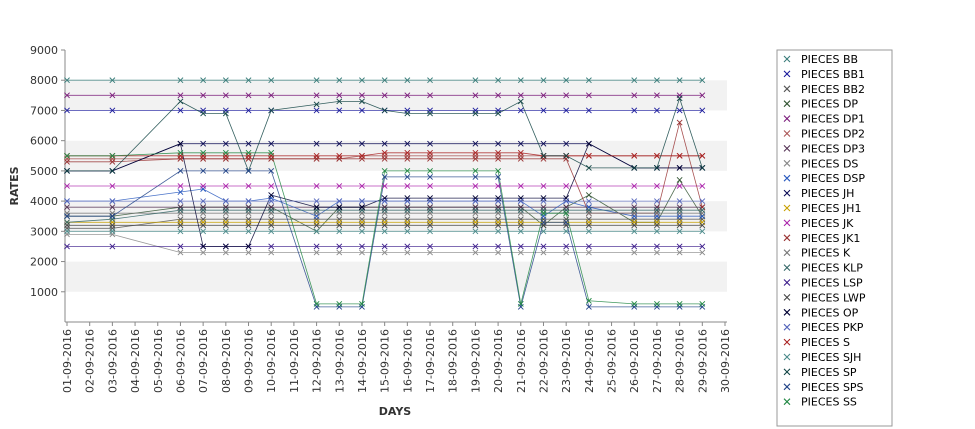  Describe the element at coordinates (833, 89) in the screenshot. I see `legend-label: PIECES BB2` at that location.